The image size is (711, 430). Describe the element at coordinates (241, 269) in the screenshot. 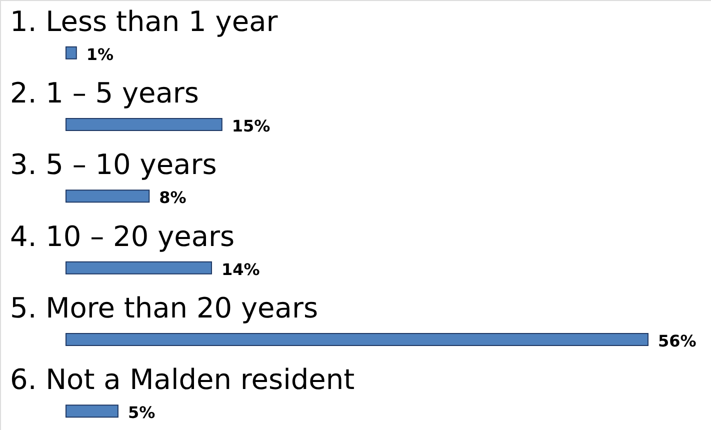

I see `data-label: 14%` at that location.